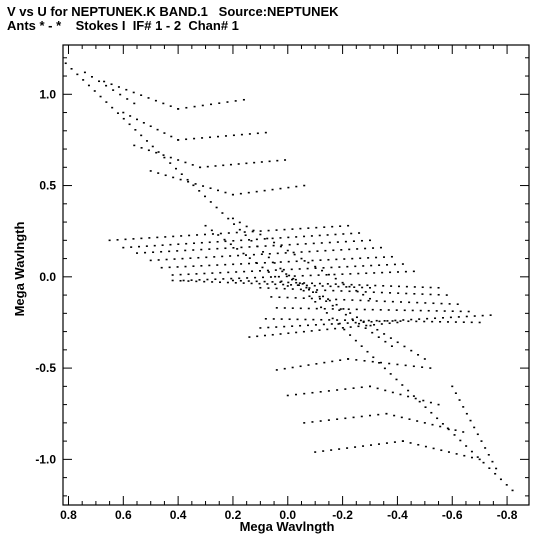 This screenshot has width=540, height=541. What do you see at coordinates (233, 515) in the screenshot?
I see `x-tick-label: 0.2` at bounding box center [233, 515].